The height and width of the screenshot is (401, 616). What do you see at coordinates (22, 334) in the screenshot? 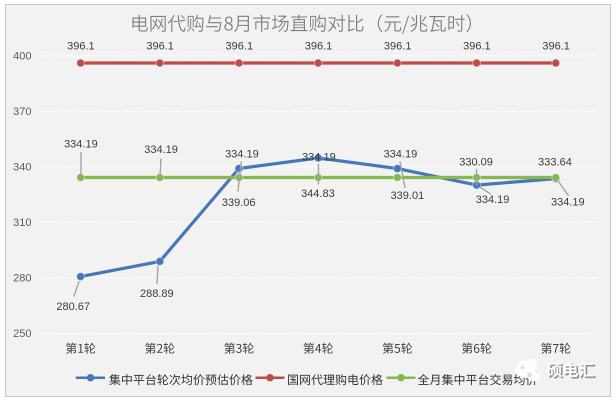
I see `svg-text: 250` at bounding box center [22, 334].